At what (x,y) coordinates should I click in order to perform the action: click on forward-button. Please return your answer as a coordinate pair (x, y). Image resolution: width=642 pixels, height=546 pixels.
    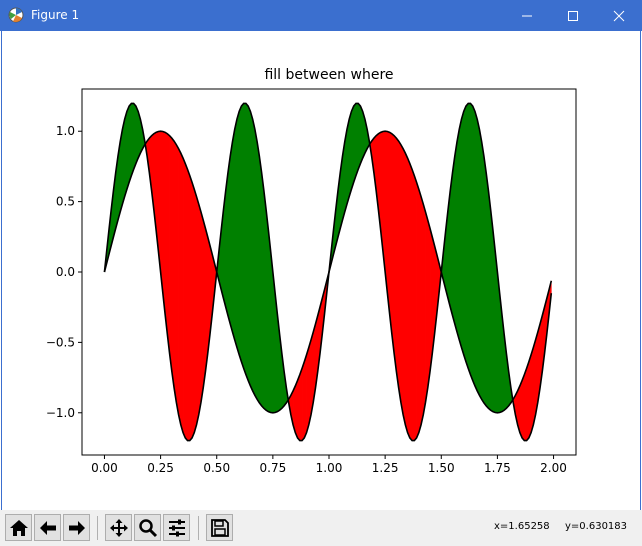
    Looking at the image, I should click on (76, 527).